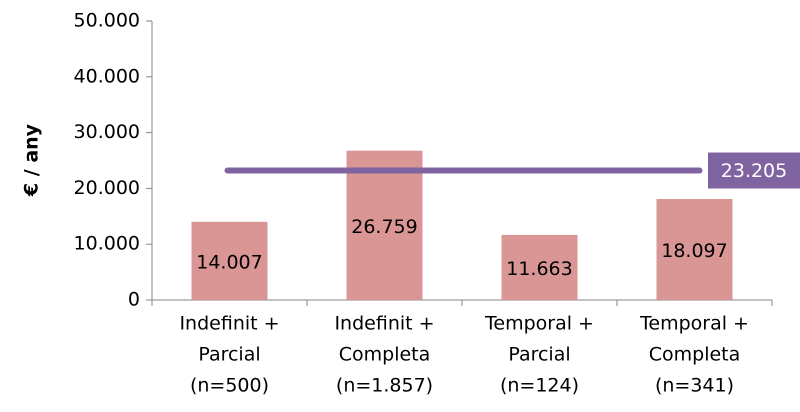 The image size is (800, 412). I want to click on data-label: 14.007, so click(229, 262).